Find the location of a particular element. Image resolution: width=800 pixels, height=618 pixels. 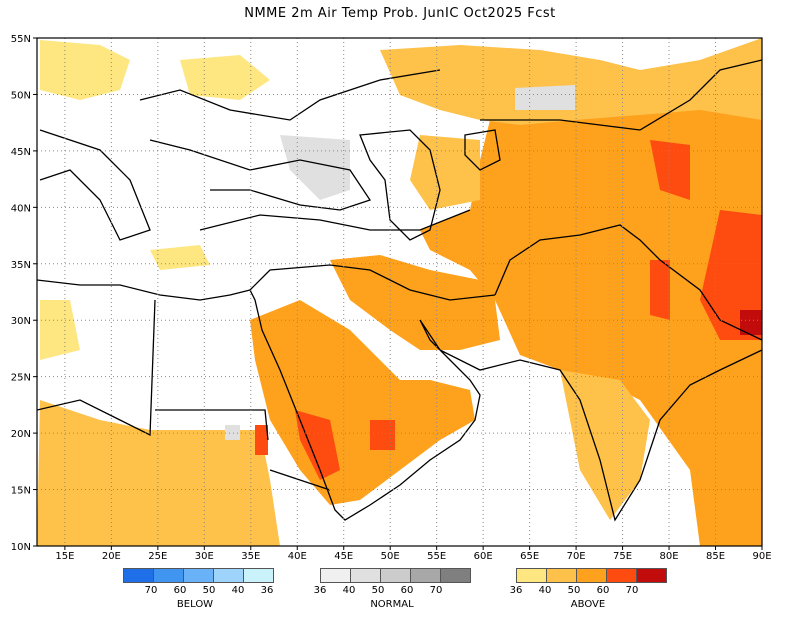

hotspot-pakistan is located at coordinates (660, 290).